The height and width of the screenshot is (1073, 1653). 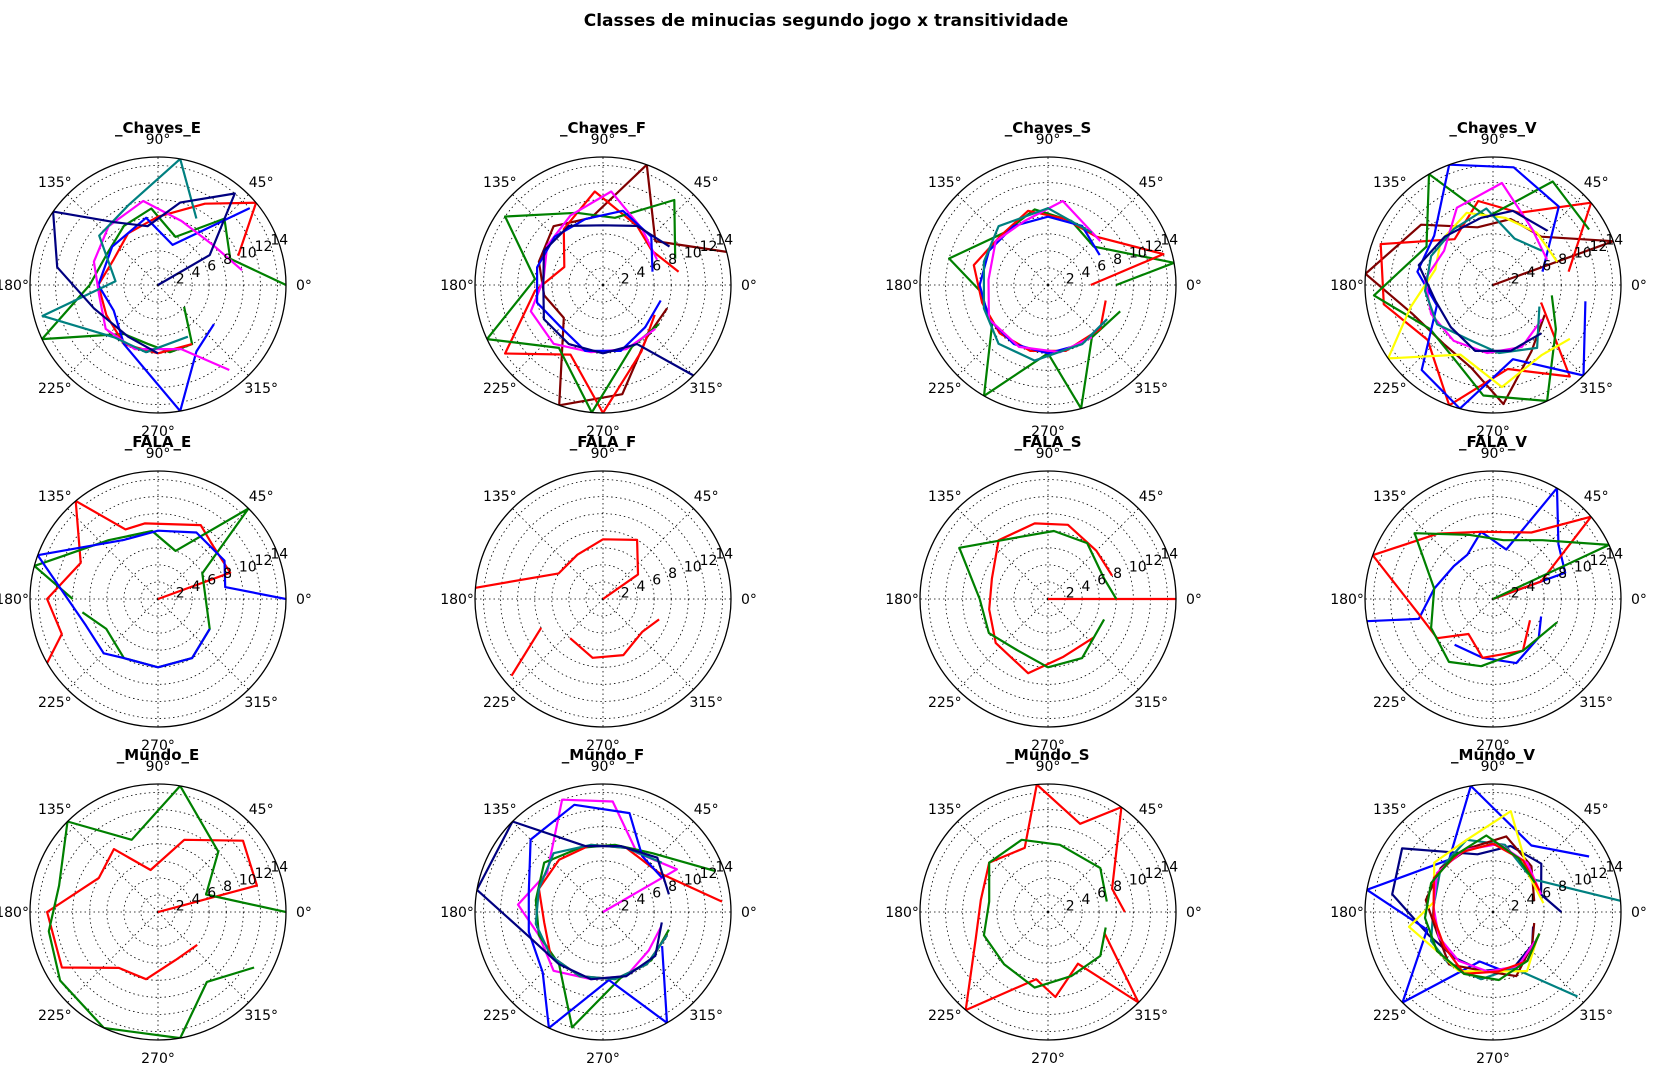 I want to click on subplot-title: _FALA_F, so click(x=603, y=442).